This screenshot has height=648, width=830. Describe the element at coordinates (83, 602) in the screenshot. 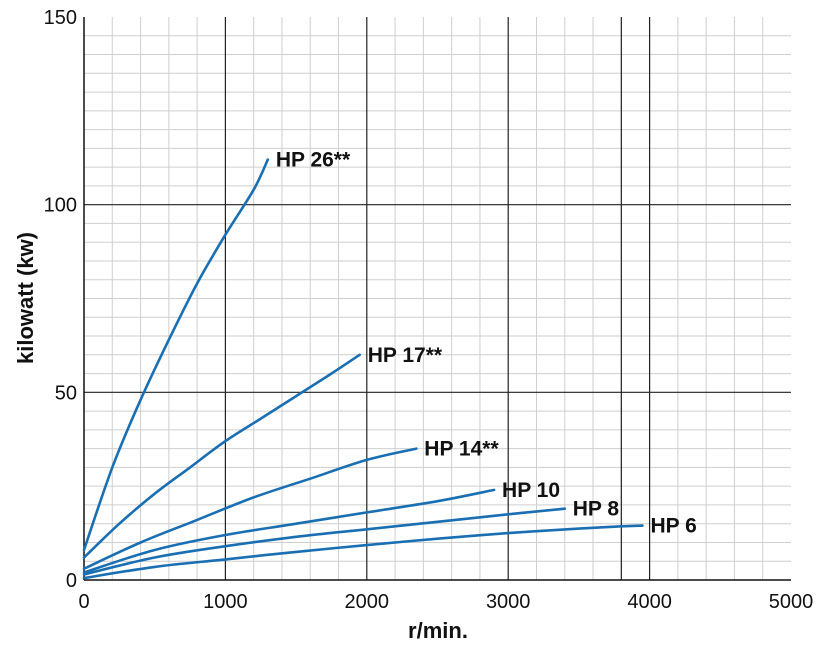

I see `x-tick-label: 0` at that location.